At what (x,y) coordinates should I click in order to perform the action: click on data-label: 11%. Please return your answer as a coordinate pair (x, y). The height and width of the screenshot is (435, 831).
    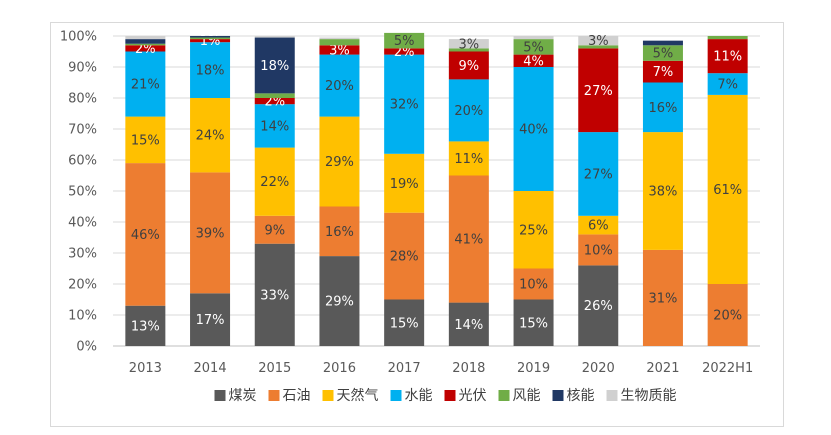
    Looking at the image, I should click on (468, 159).